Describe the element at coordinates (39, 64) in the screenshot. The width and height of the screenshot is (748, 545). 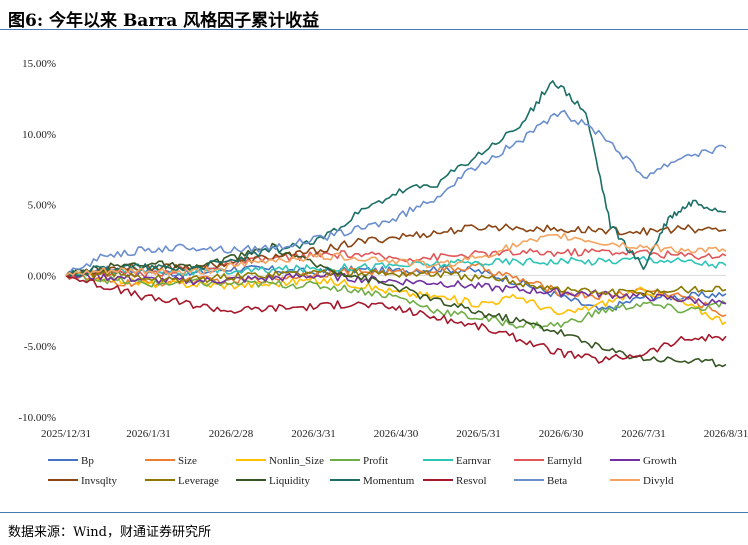
I see `y-tick-label: 15.00%` at that location.